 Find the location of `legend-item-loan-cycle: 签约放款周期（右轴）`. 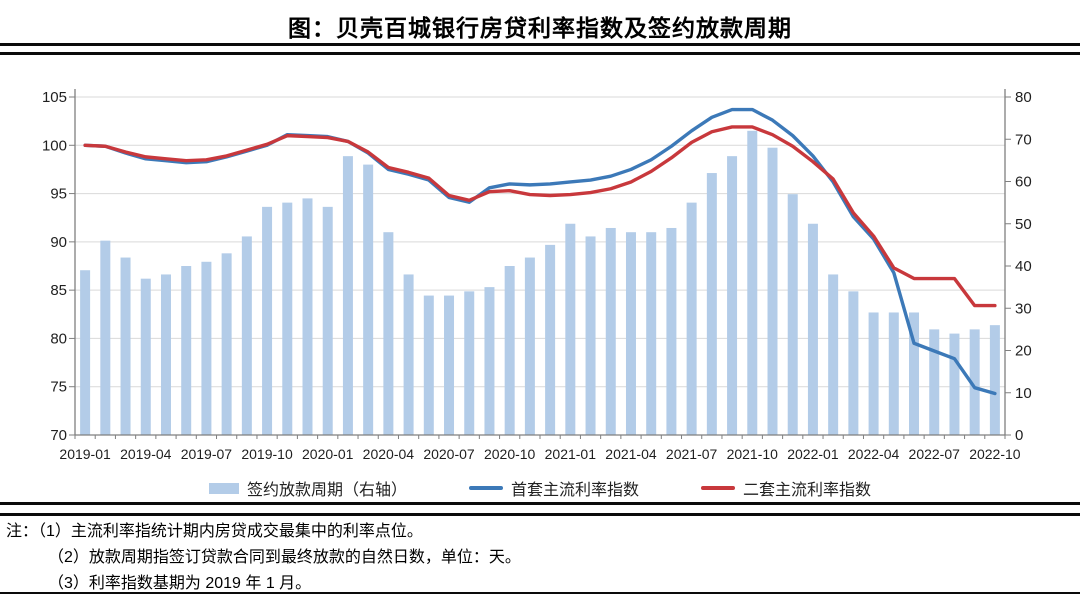

legend-item-loan-cycle: 签约放款周期（右轴） is located at coordinates (307, 488).